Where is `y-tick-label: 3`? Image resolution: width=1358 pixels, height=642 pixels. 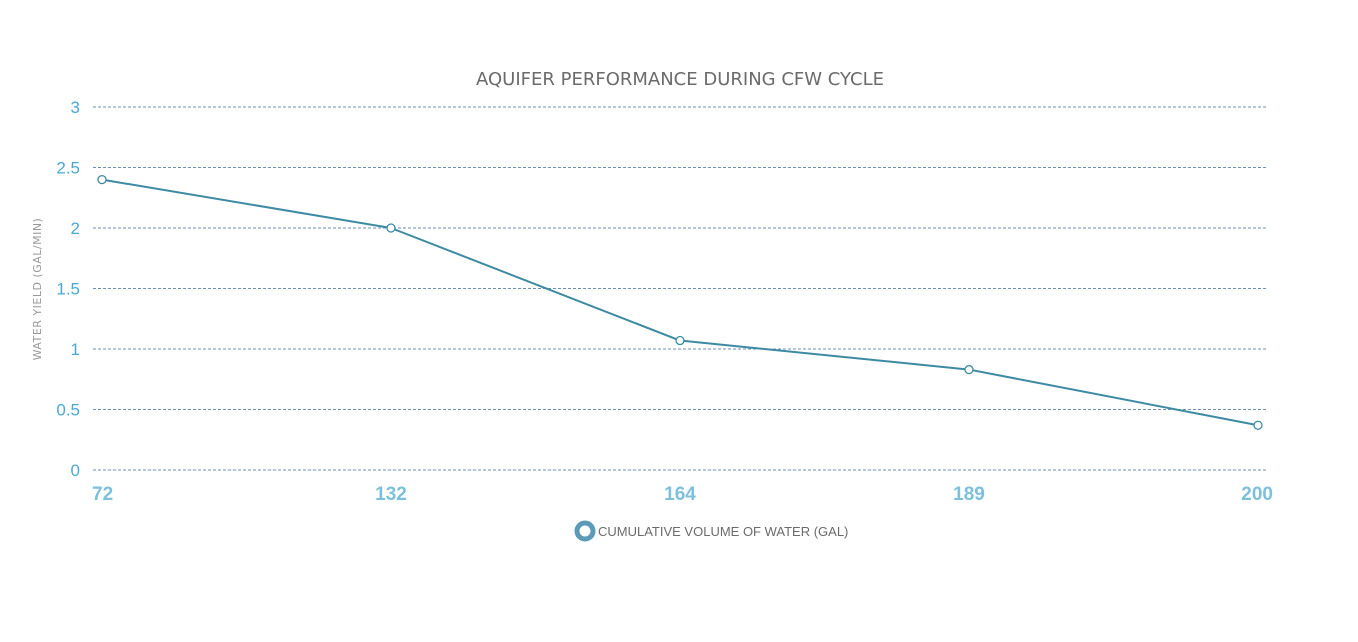
y-tick-label: 3 is located at coordinates (75, 107).